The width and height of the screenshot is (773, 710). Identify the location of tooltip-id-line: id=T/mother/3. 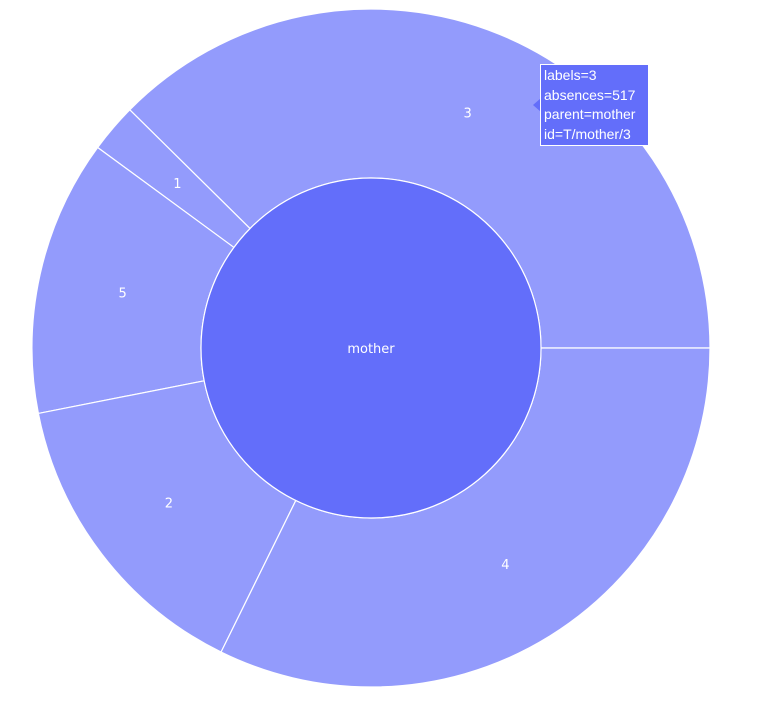
(587, 133).